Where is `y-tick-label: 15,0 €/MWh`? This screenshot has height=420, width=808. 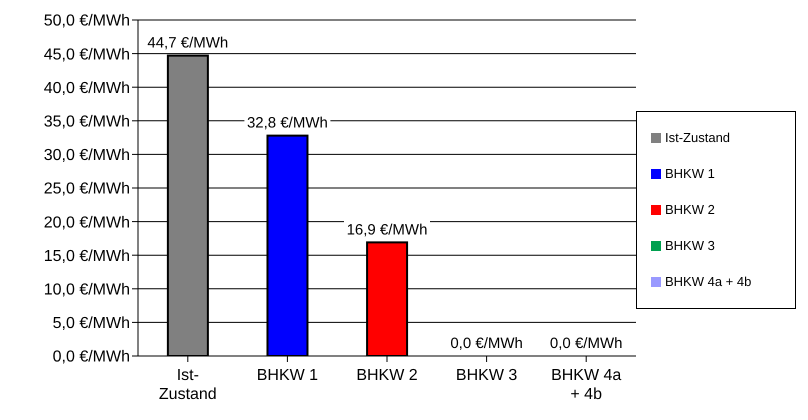 y-tick-label: 15,0 €/MWh is located at coordinates (87, 256).